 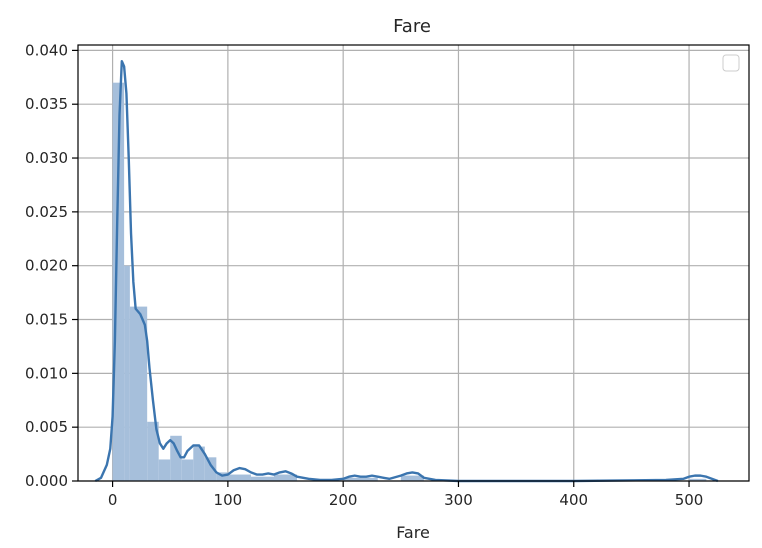 What do you see at coordinates (343, 500) in the screenshot?
I see `x-tick-label: 200` at bounding box center [343, 500].